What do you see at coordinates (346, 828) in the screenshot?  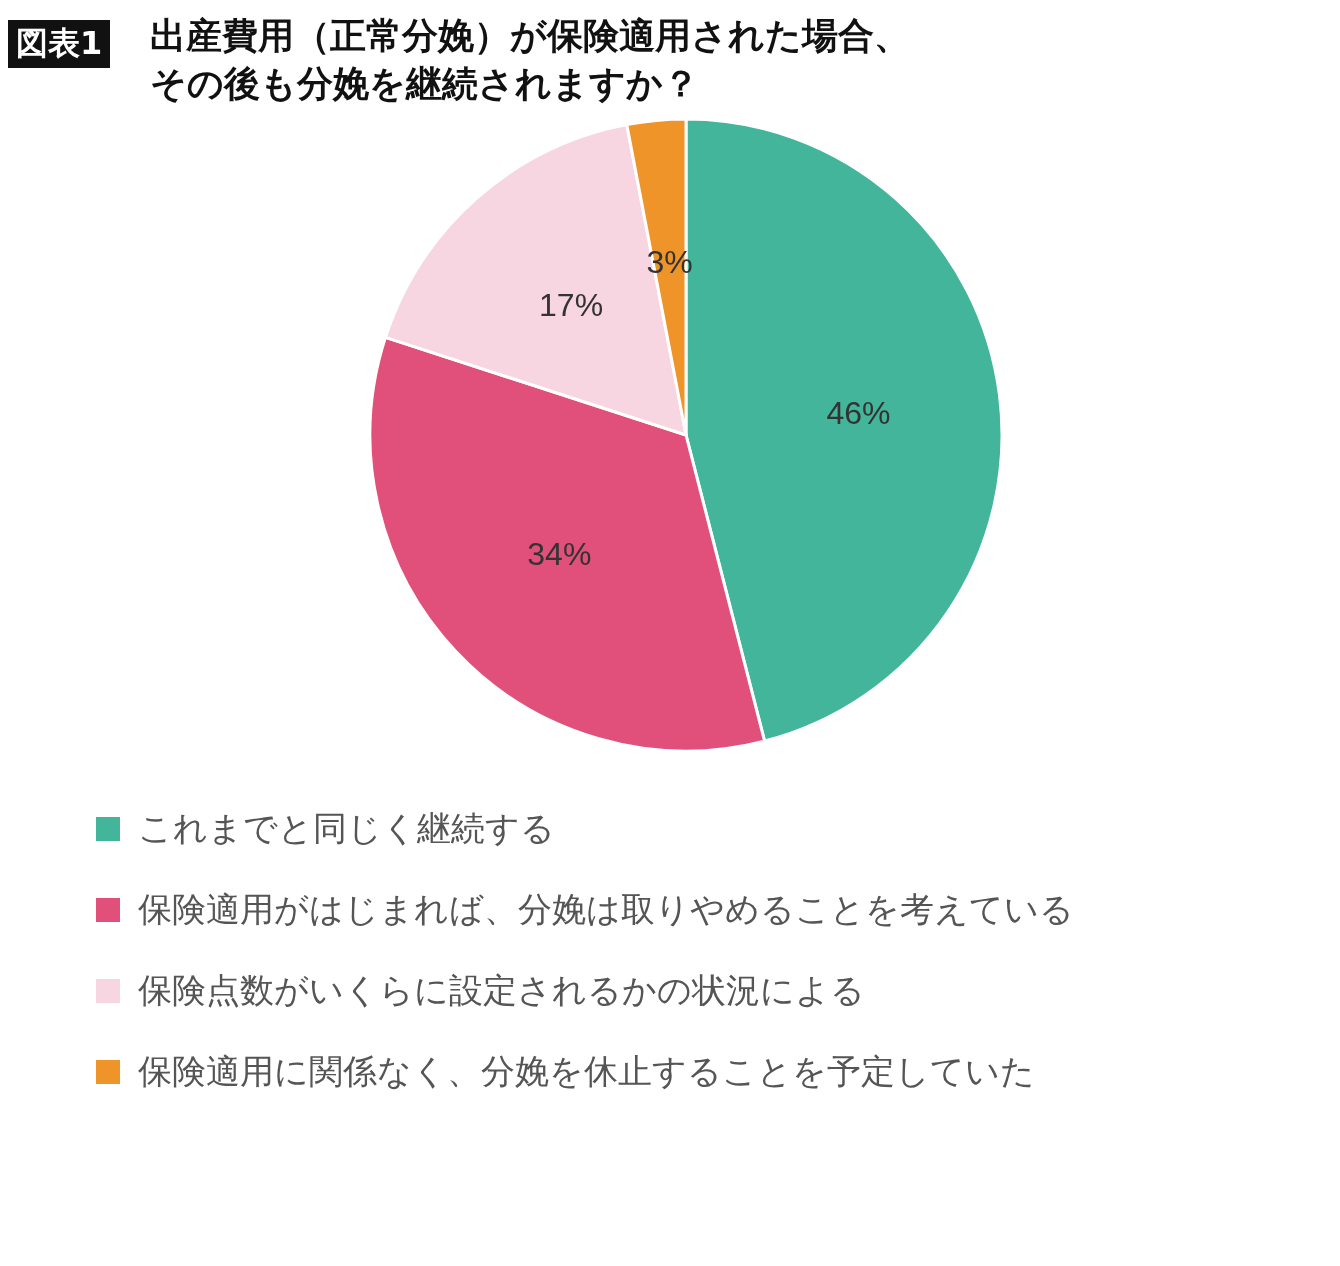 I see `legend-label: これまでと同じく継続する` at bounding box center [346, 828].